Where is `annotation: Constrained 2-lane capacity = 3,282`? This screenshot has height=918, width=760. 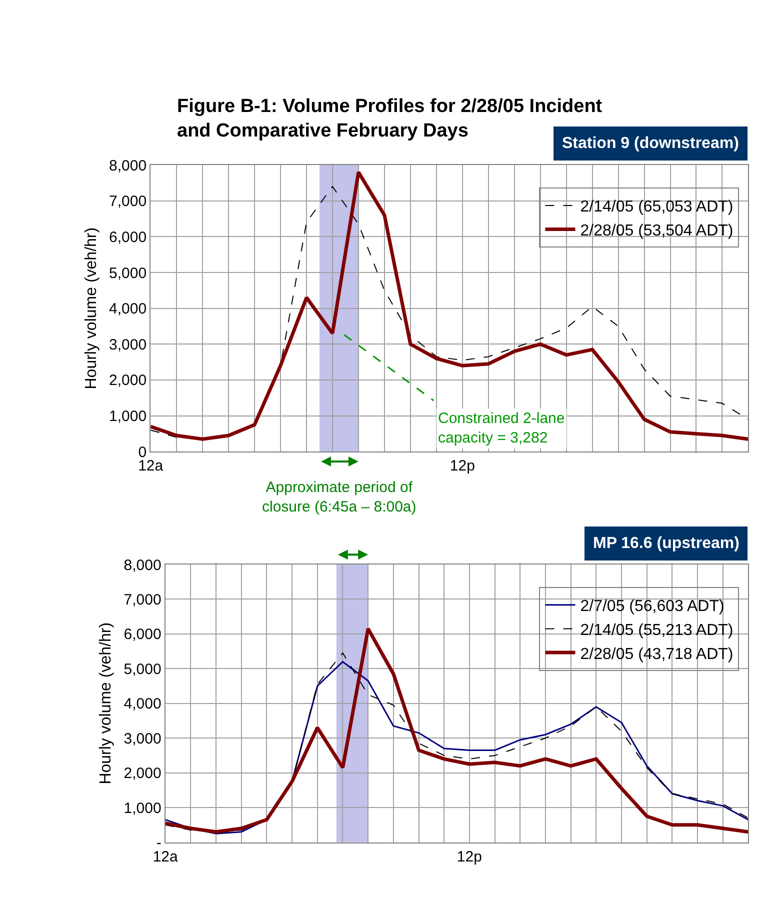
annotation: Constrained 2-lane capacity = 3,282 is located at coordinates (501, 428).